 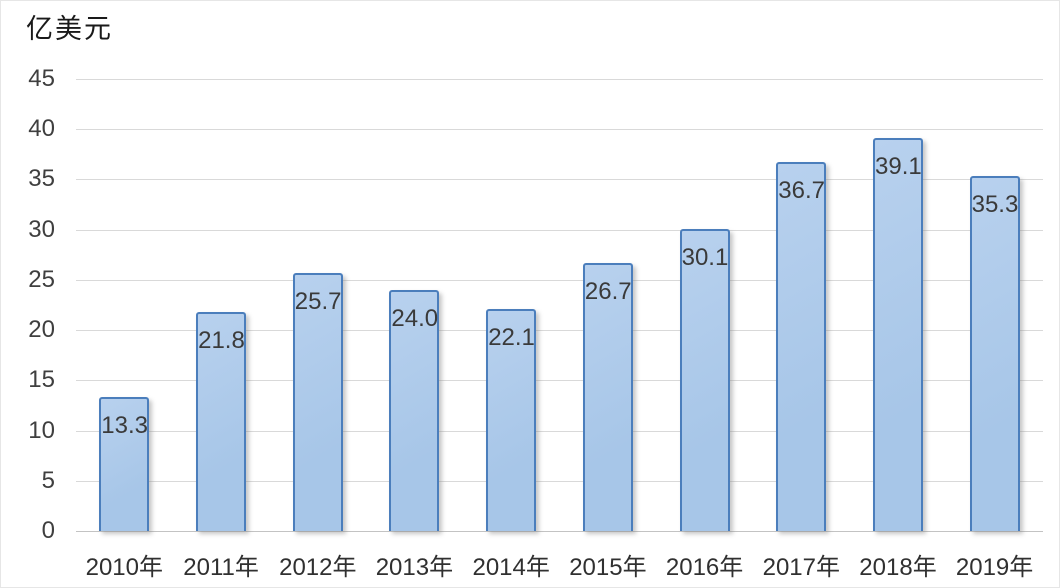 I want to click on x-axis-tick-label: 2017年, so click(x=801, y=567).